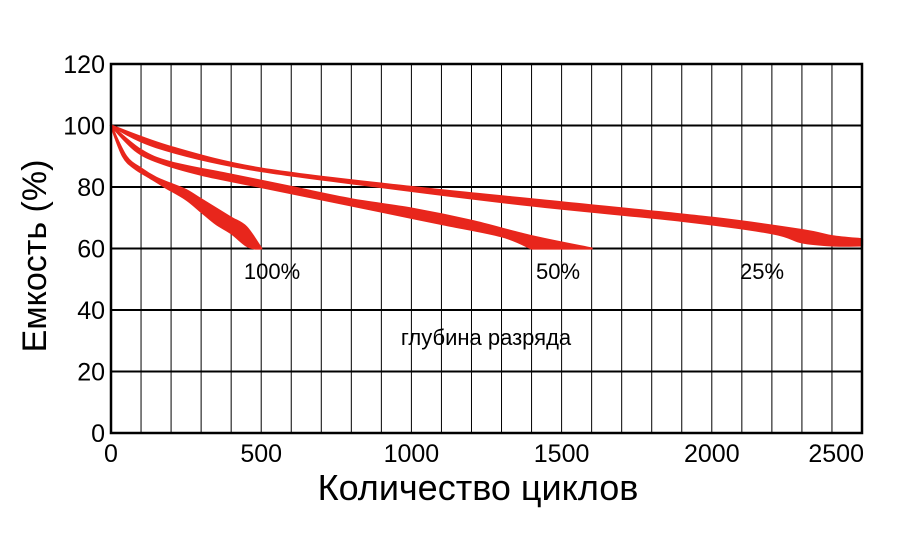  Describe the element at coordinates (84, 127) in the screenshot. I see `y-tick-label: 100` at that location.